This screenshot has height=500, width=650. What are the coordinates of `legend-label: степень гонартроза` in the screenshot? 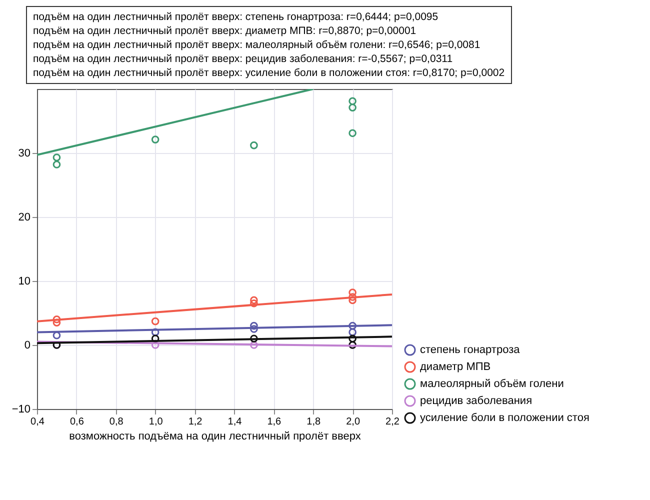 It's located at (470, 350).